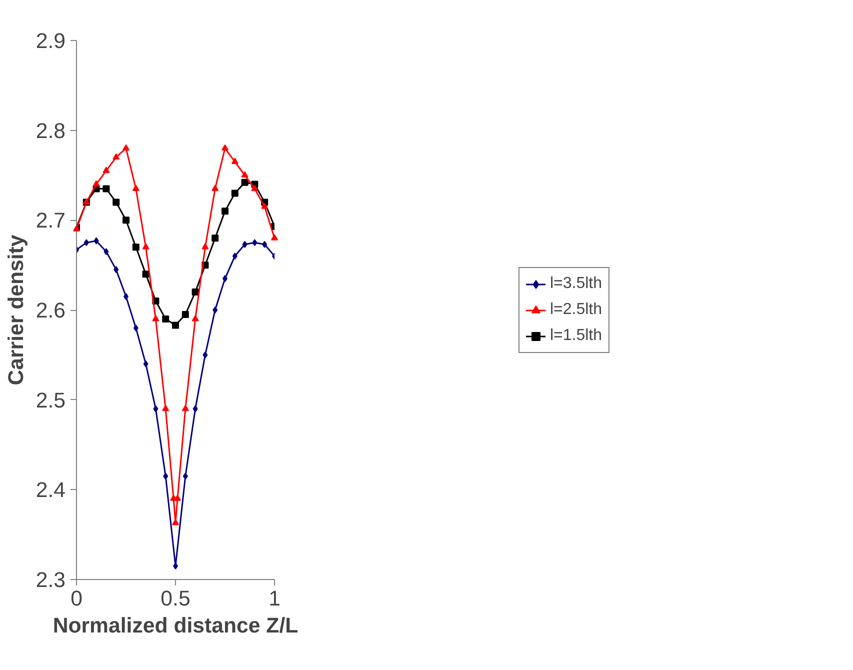  Describe the element at coordinates (51, 400) in the screenshot. I see `y-tick-label: 2.5` at that location.